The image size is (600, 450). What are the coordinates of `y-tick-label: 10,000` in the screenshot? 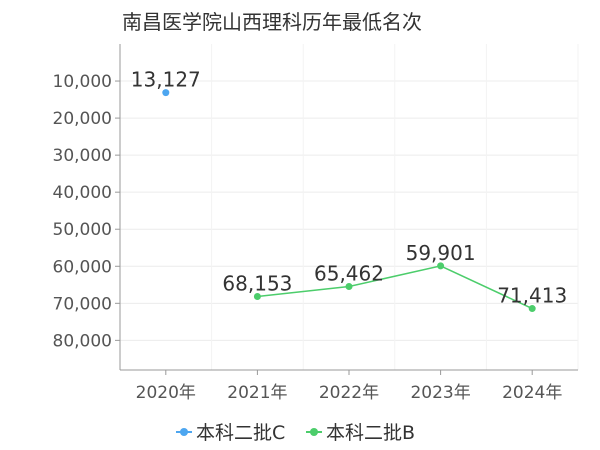 It's located at (82, 82).